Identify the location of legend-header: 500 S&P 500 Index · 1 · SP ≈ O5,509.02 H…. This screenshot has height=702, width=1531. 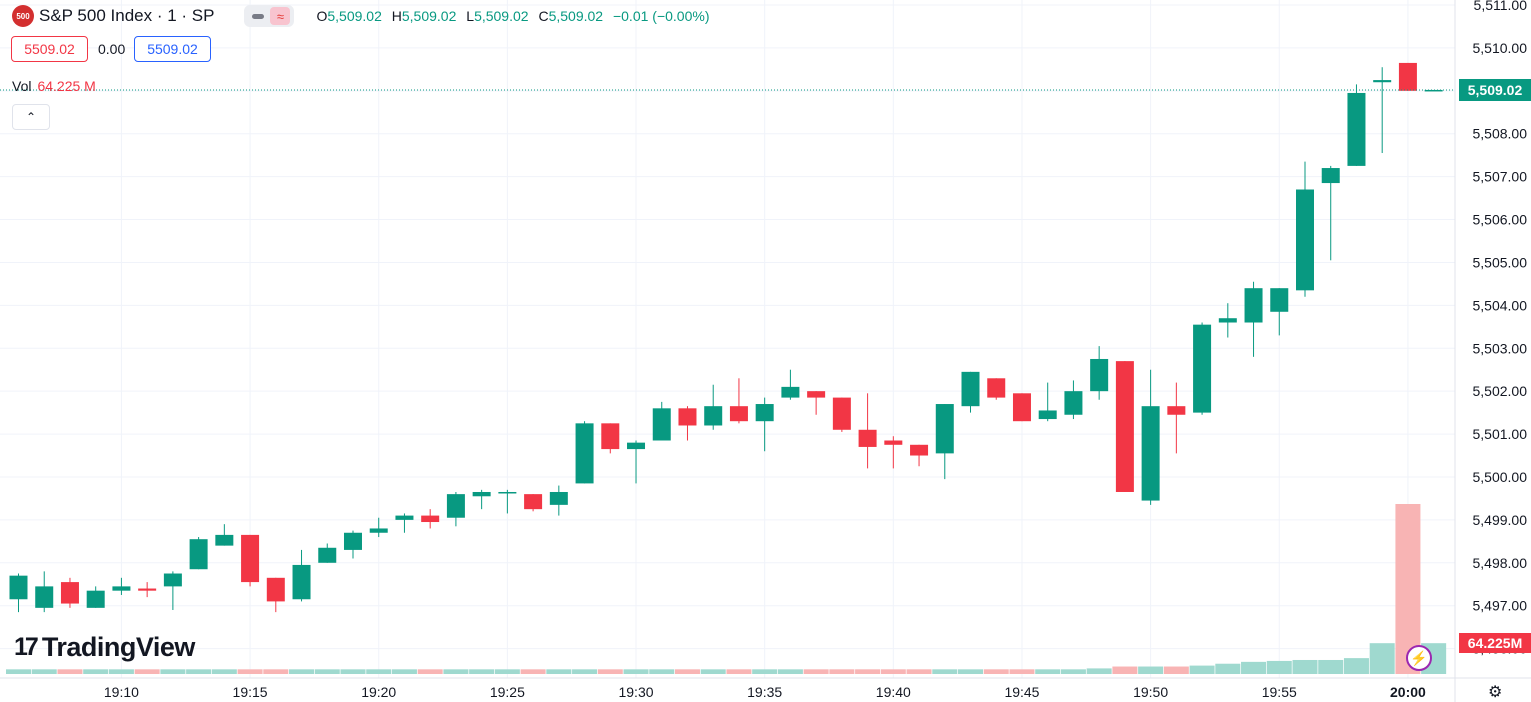
(363, 16).